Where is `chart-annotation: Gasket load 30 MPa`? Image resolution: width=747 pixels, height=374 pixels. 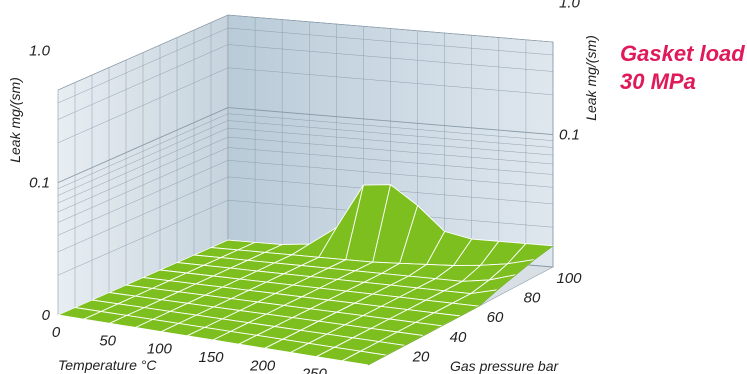
chart-annotation: Gasket load 30 MPa is located at coordinates (682, 68).